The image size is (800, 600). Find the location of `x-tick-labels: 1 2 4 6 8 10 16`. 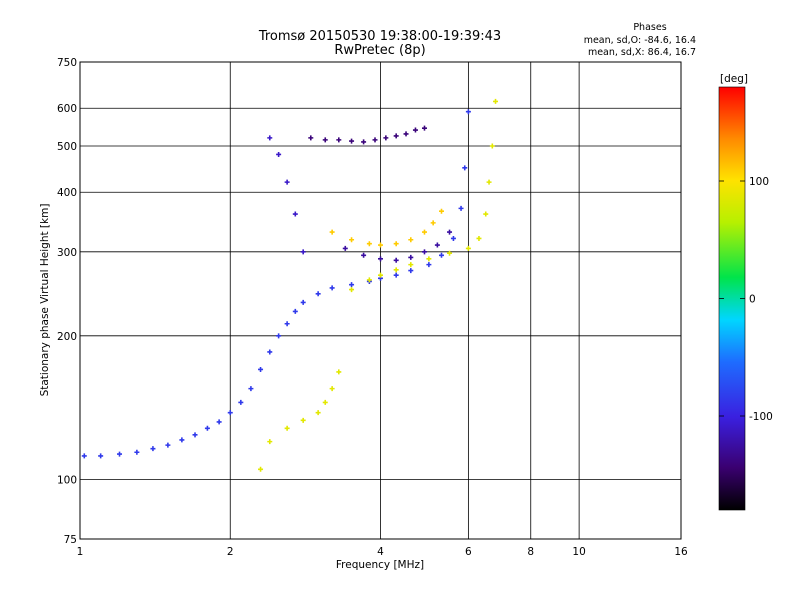

x-tick-labels: 1 2 4 6 8 10 16 is located at coordinates (382, 552).